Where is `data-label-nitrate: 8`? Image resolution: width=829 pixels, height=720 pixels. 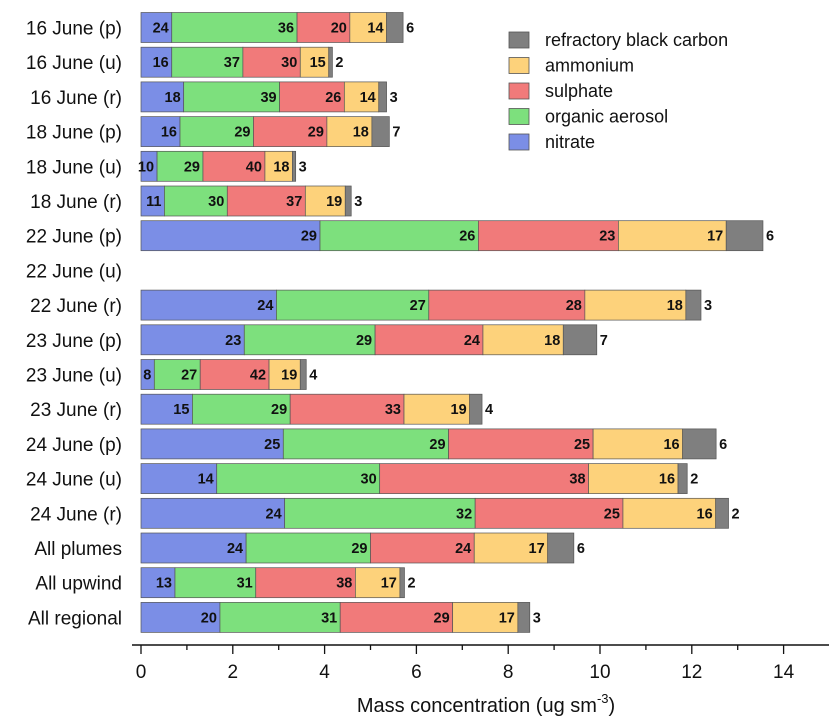
data-label-nitrate: 8 is located at coordinates (147, 376).